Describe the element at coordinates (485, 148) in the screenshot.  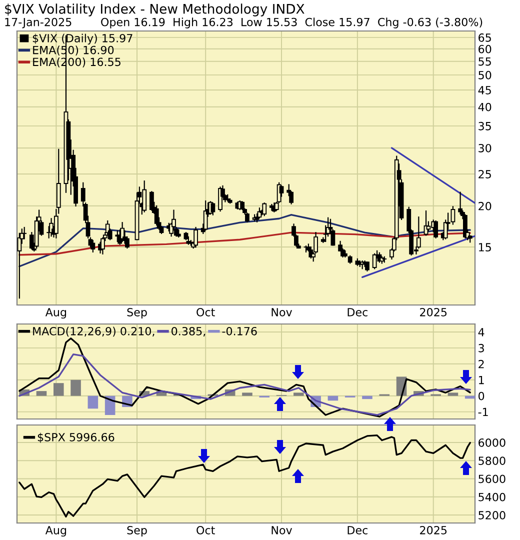
I see `y-tick-label: 30` at that location.